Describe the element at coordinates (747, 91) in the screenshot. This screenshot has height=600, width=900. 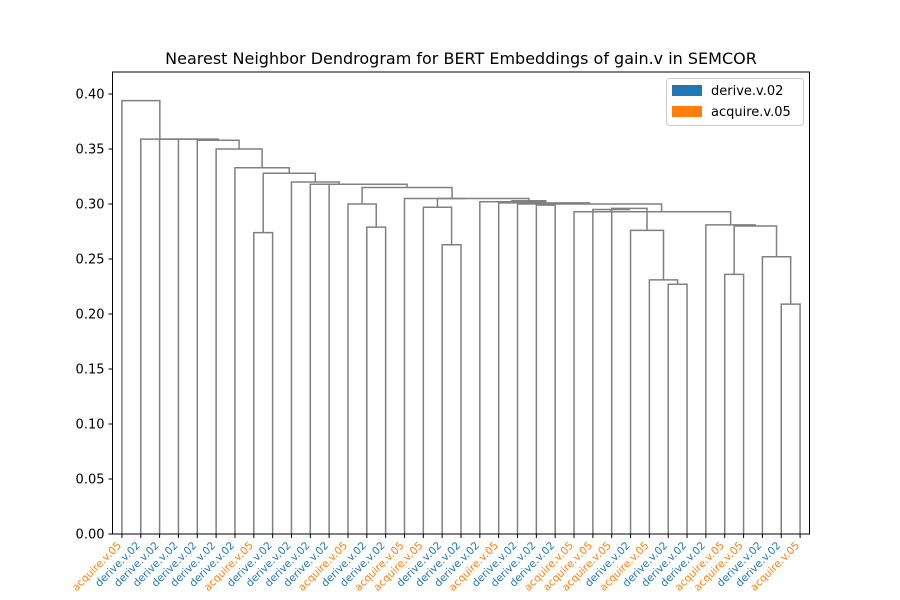
I see `legend-label-derive: derive.v.02` at that location.